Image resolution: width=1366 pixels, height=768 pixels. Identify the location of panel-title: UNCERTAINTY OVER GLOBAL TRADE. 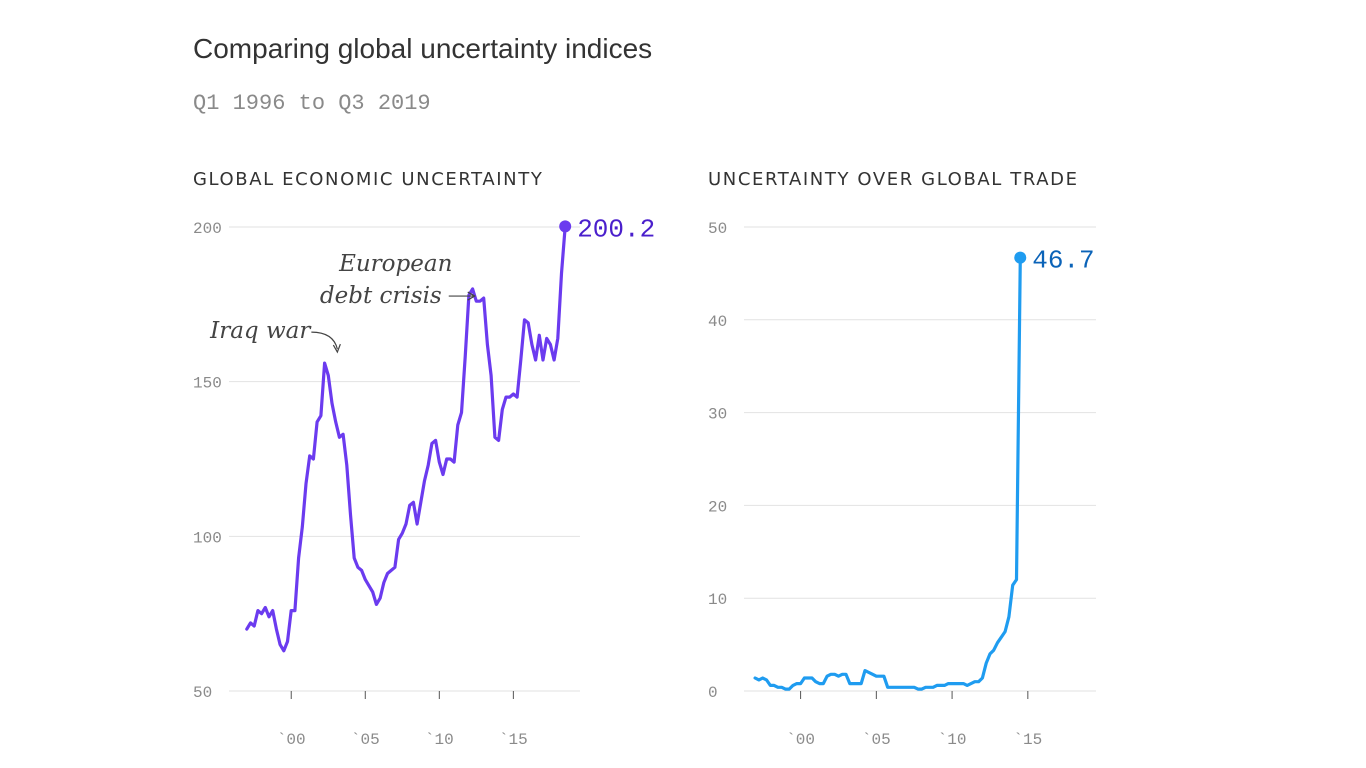
(893, 179).